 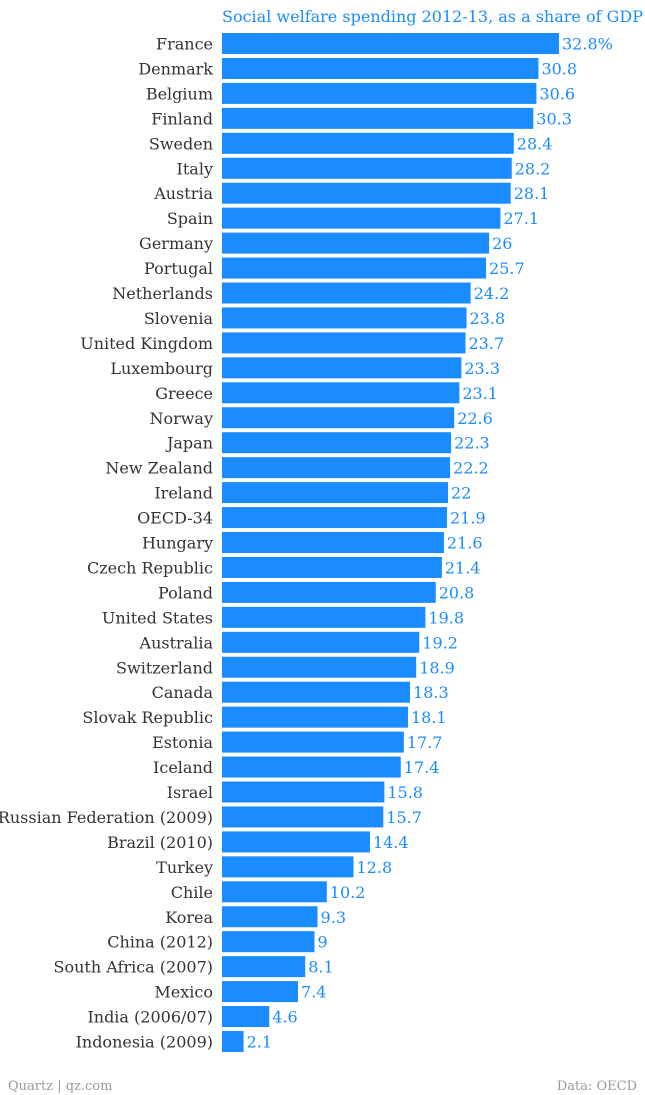 What do you see at coordinates (507, 268) in the screenshot?
I see `value-label-portugal: 25.7` at bounding box center [507, 268].